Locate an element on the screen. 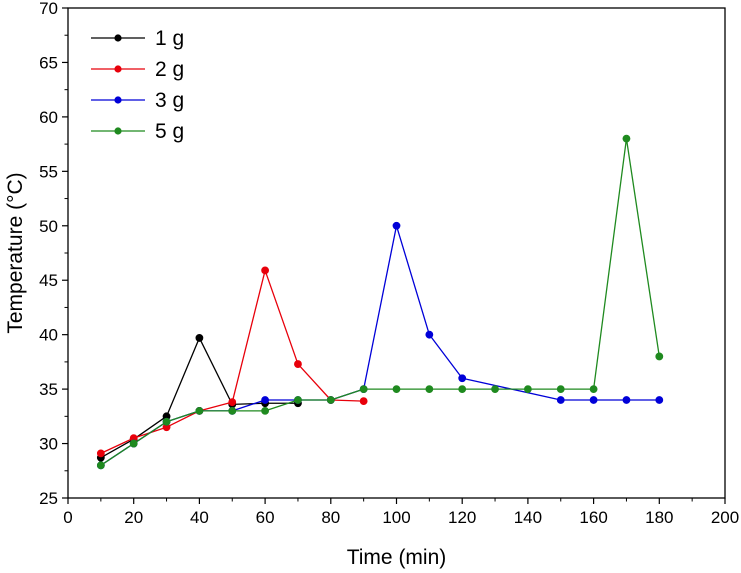  series-2g is located at coordinates (232, 362).